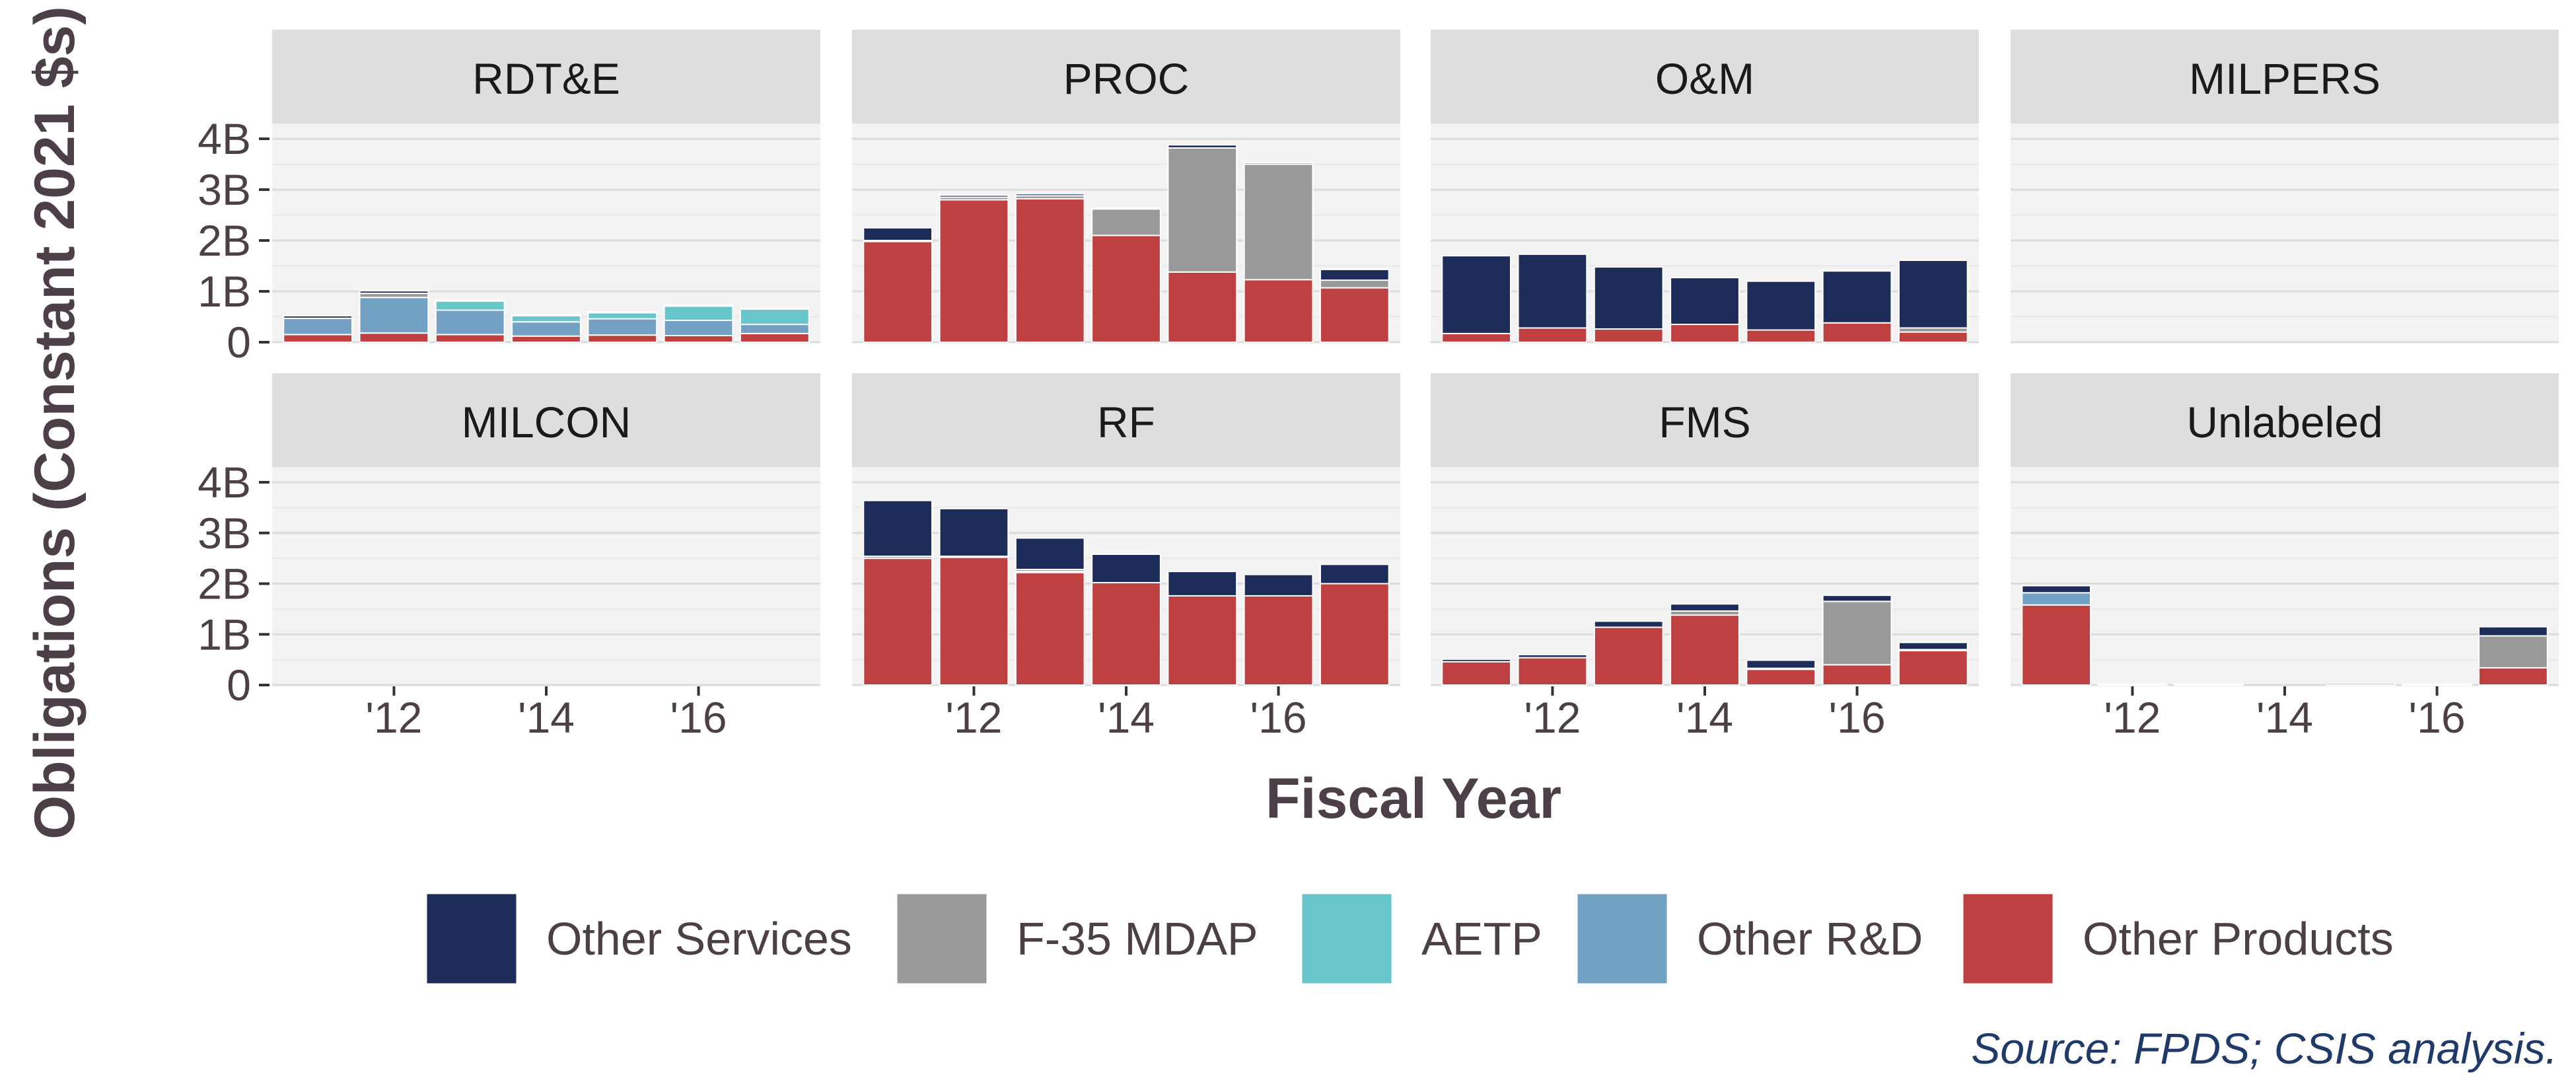 This screenshot has width=2576, height=1090. I want to click on bar-aetp-2015, so click(622, 316).